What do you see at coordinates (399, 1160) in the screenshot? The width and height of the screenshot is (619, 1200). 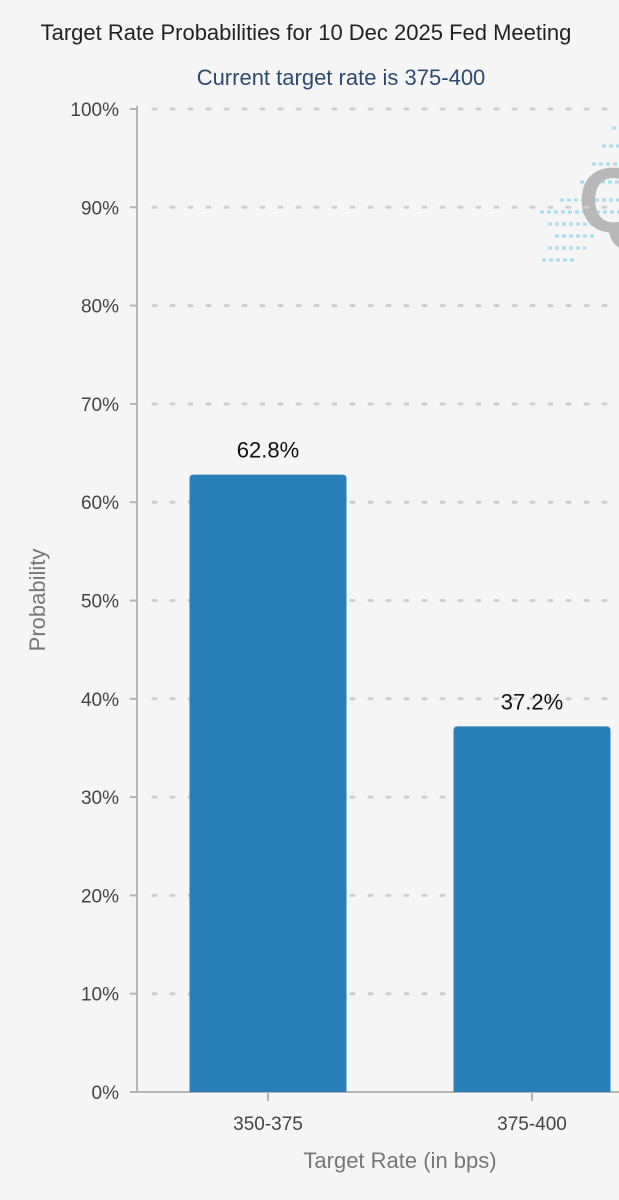 I see `x-axis-title: Target Rate (in bps)` at bounding box center [399, 1160].